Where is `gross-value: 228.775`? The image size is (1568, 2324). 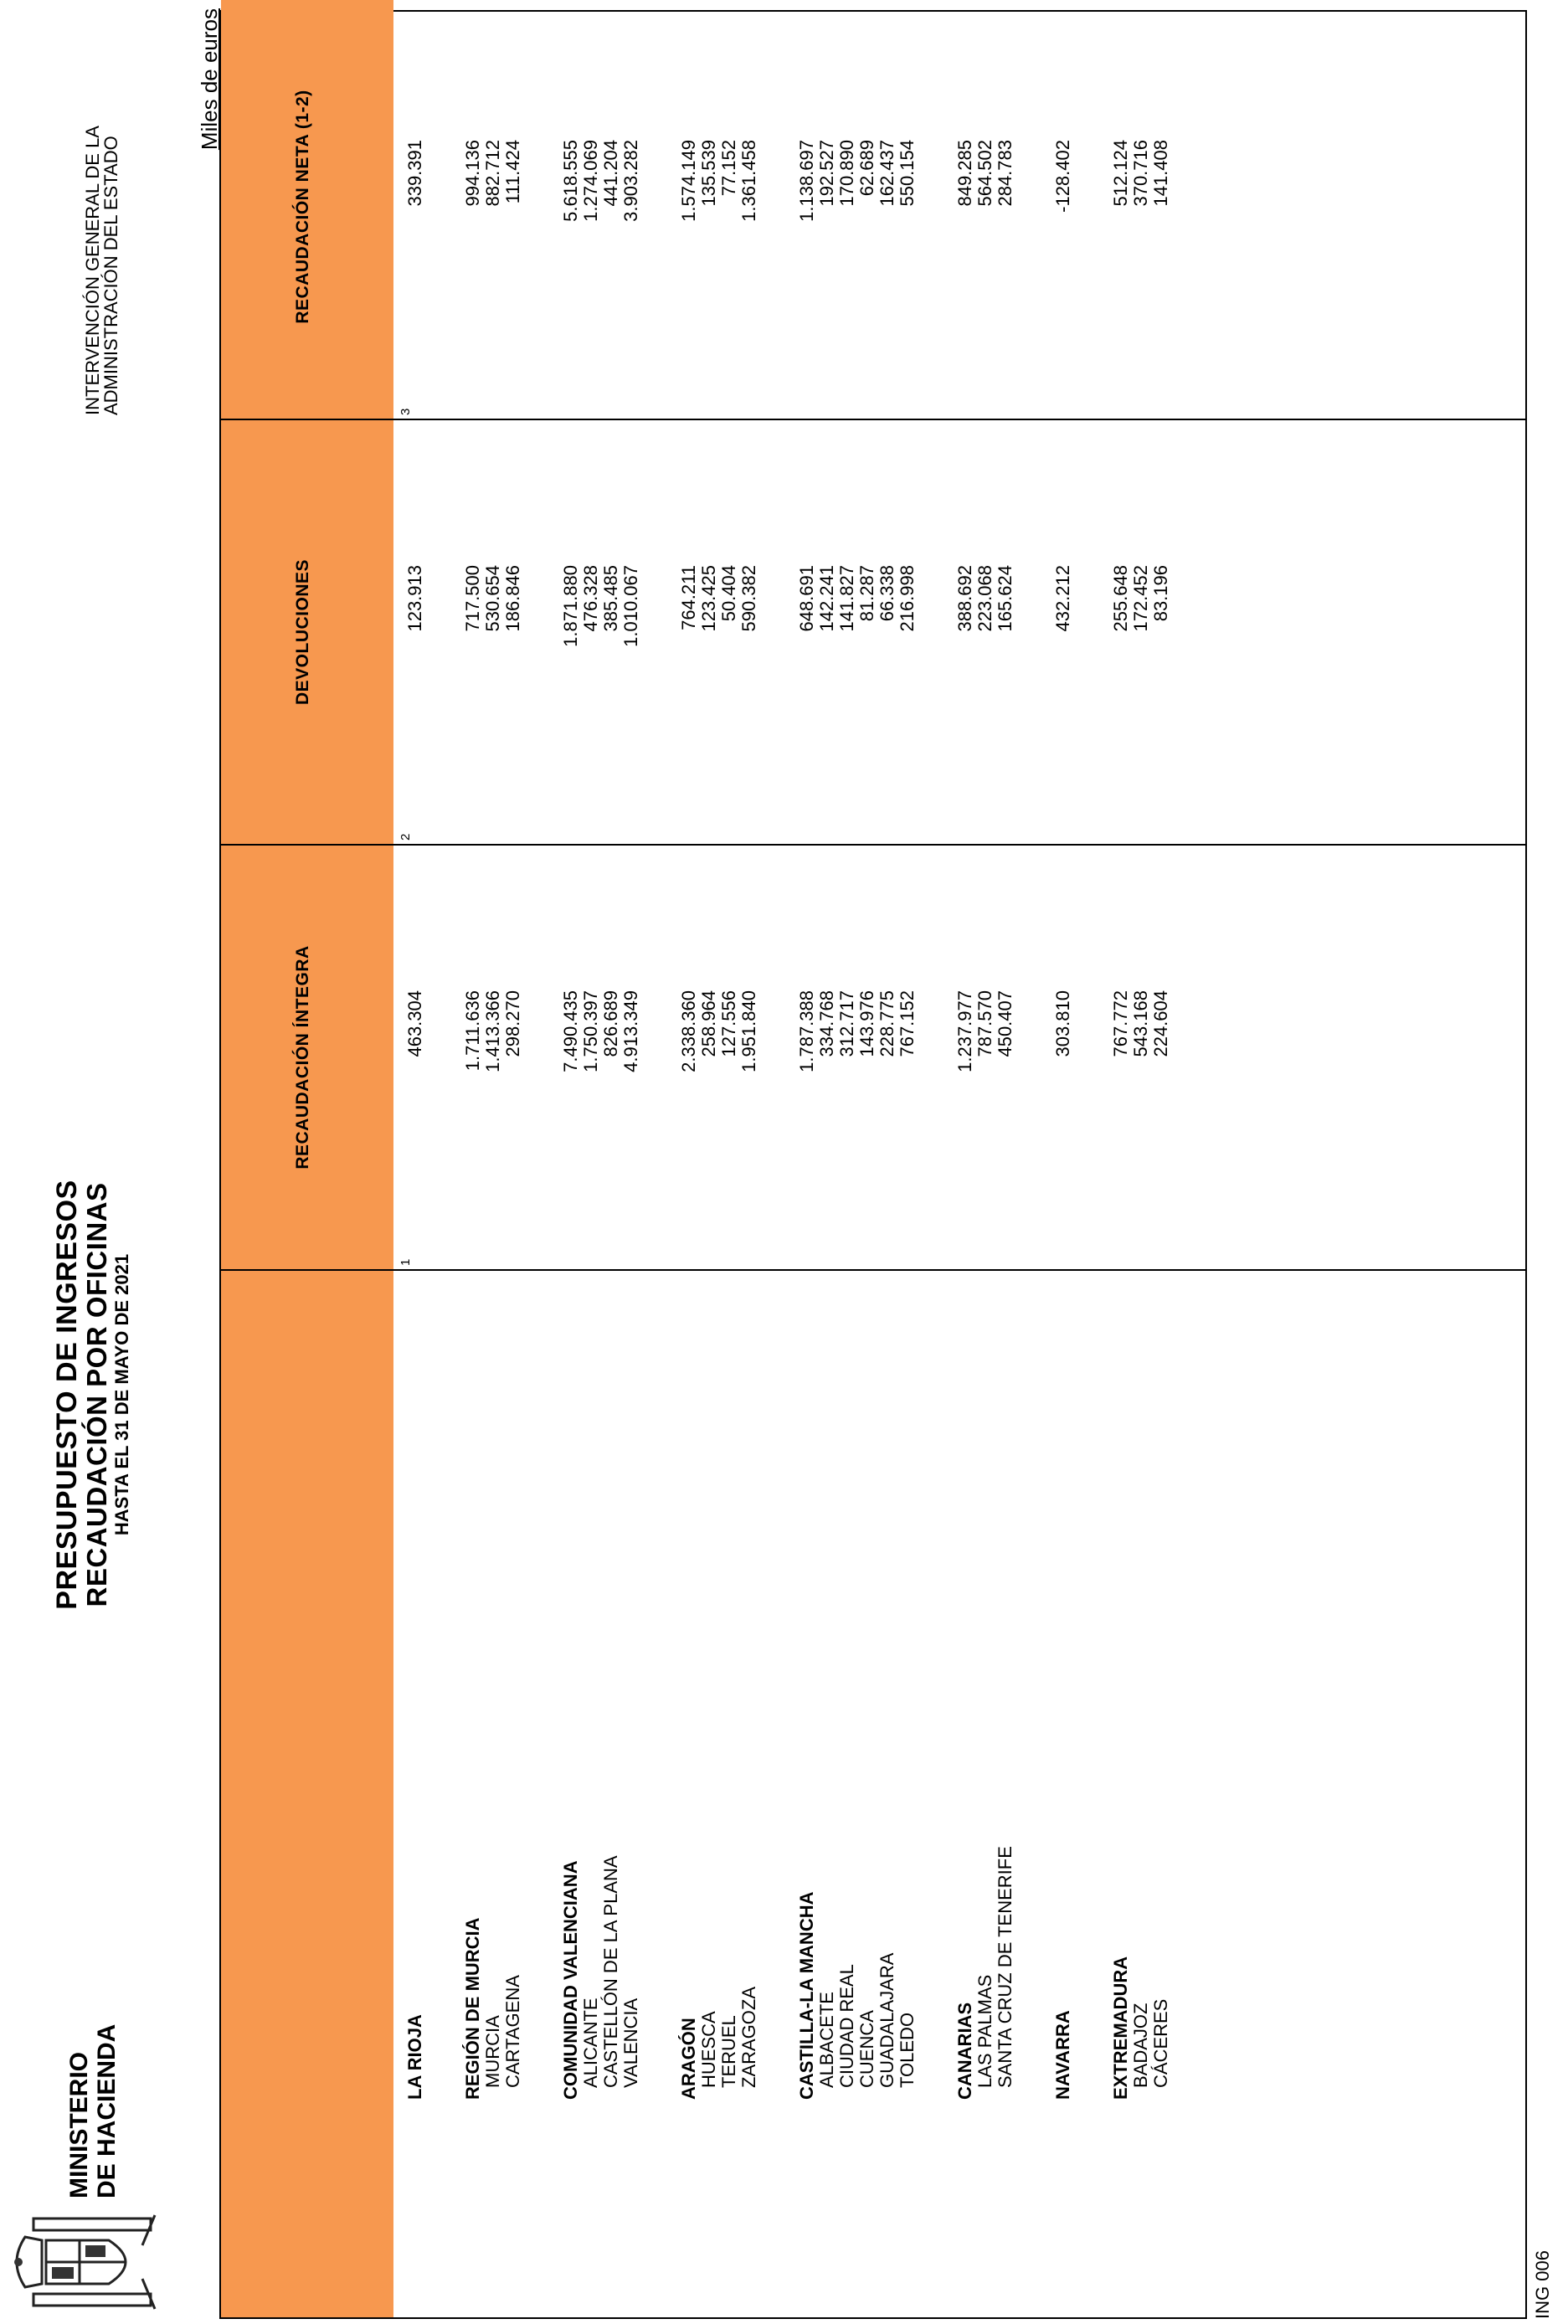 gross-value: 228.775 is located at coordinates (887, 1024).